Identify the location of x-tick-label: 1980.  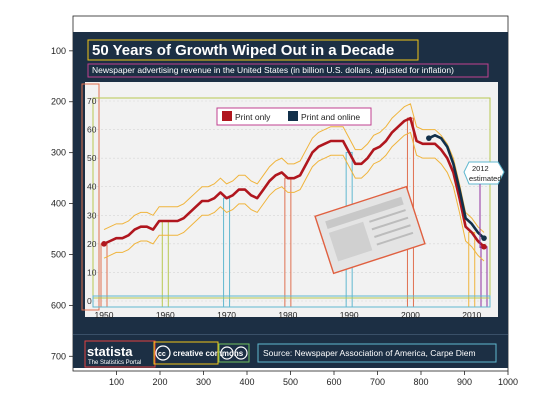
(287, 315).